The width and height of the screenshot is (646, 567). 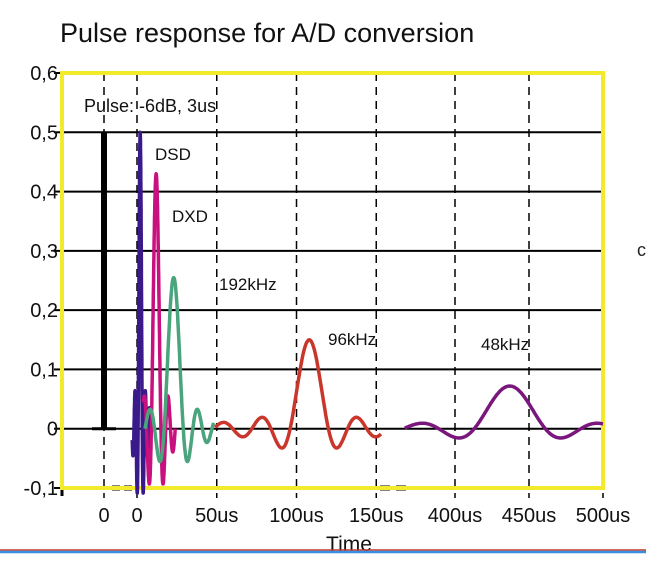 What do you see at coordinates (190, 216) in the screenshot?
I see `series-label: DXD` at bounding box center [190, 216].